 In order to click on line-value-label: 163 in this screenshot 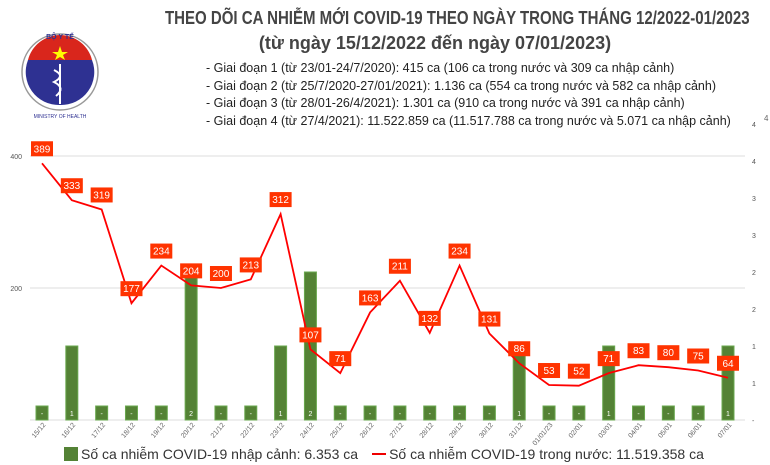, I will do `click(370, 298)`.